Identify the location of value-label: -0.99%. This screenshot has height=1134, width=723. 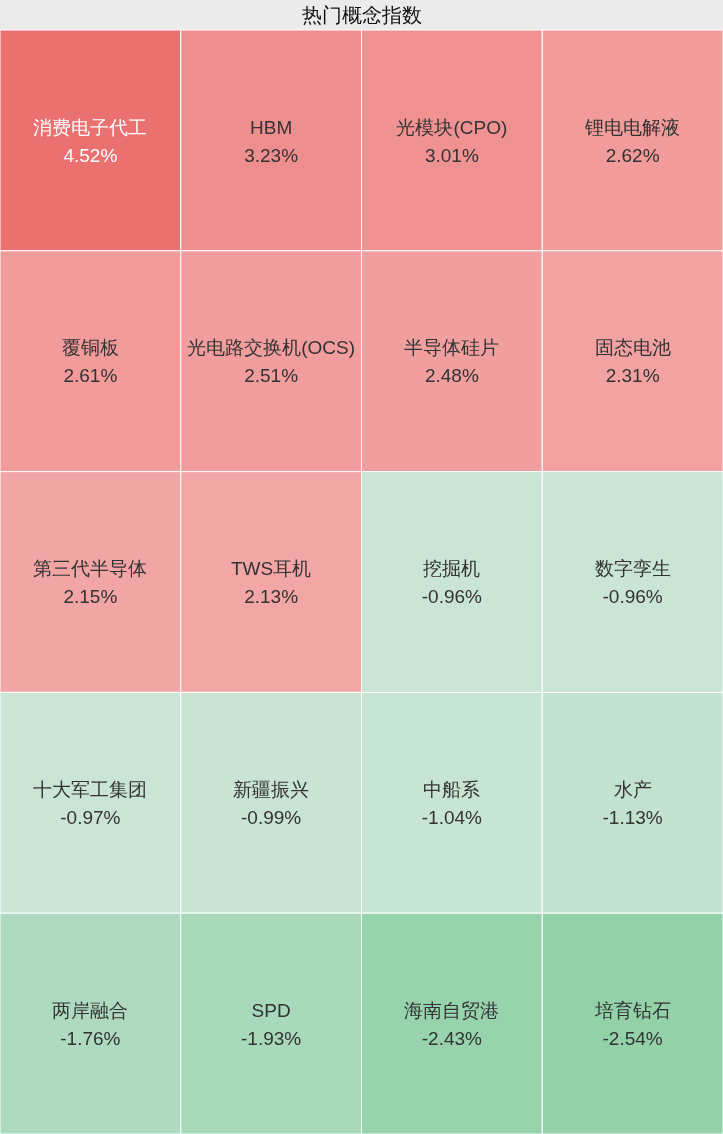
(271, 817).